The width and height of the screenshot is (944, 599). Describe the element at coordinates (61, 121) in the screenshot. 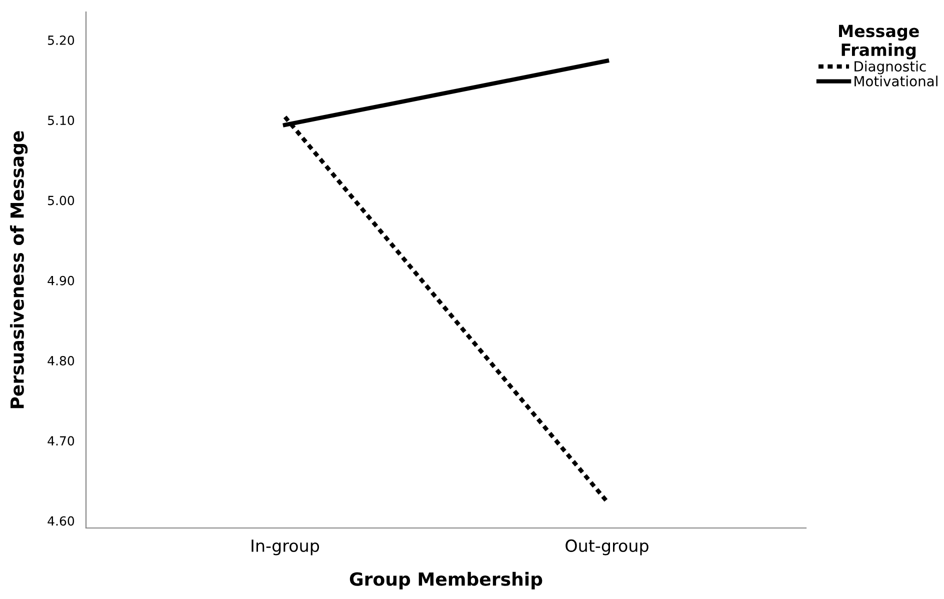

I see `y-tick-label: 5.10` at that location.